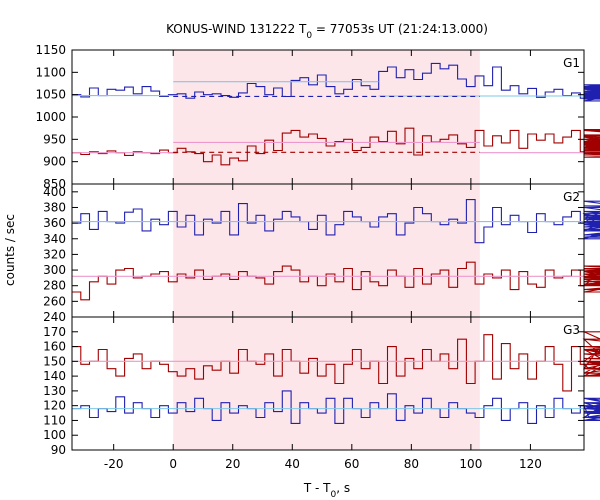 The image size is (600, 500). Describe the element at coordinates (173, 464) in the screenshot. I see `x-tick-label: 0` at that location.